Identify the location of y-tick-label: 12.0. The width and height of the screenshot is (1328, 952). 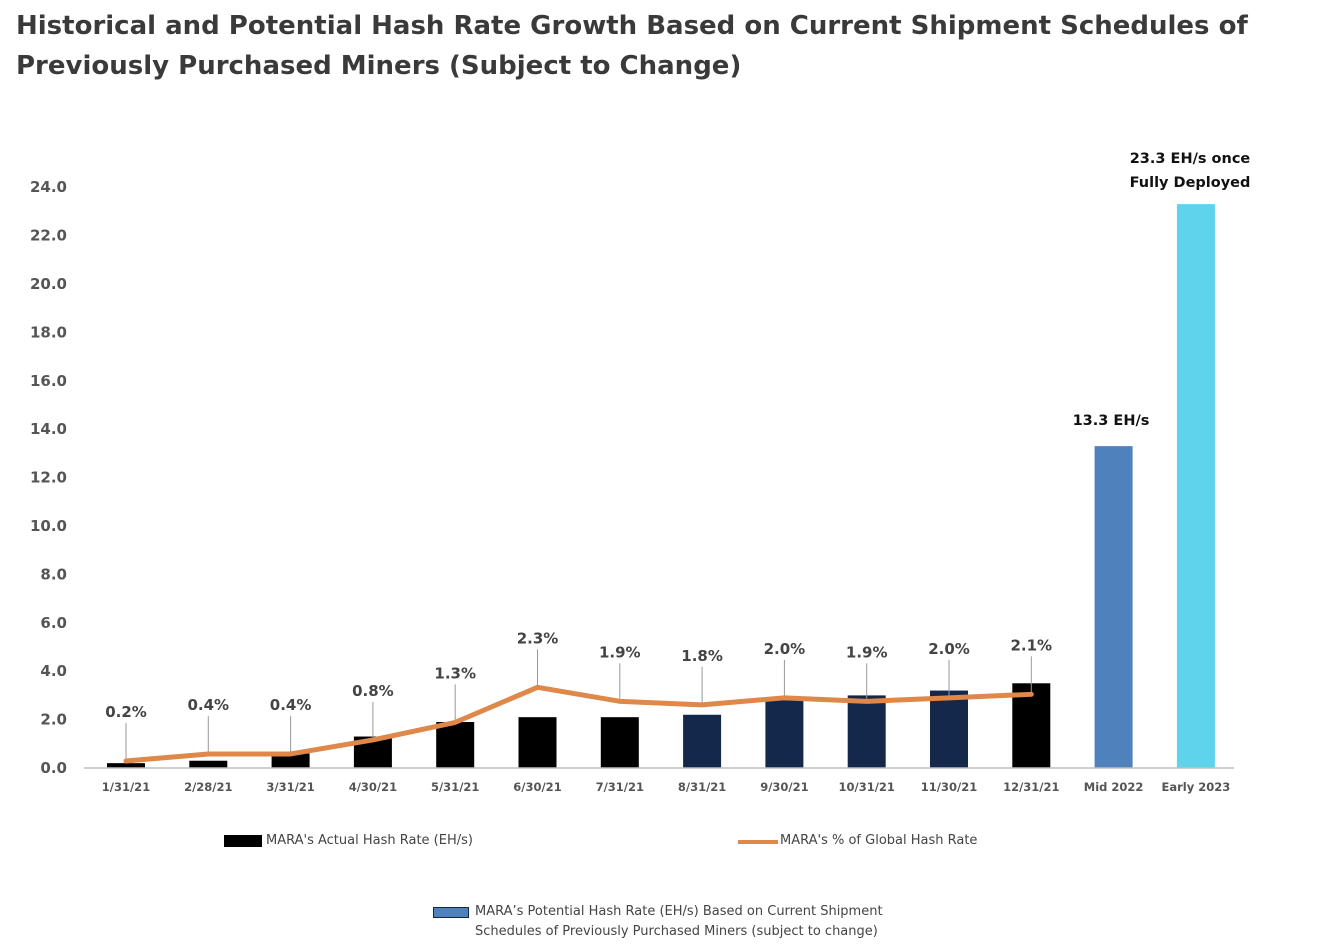
(48, 478).